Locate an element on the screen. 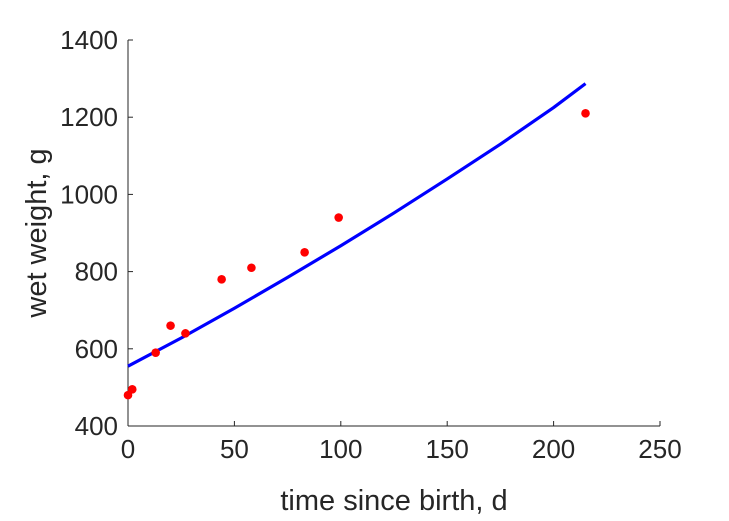 The image size is (729, 521). x-tick-label: 150 is located at coordinates (447, 449).